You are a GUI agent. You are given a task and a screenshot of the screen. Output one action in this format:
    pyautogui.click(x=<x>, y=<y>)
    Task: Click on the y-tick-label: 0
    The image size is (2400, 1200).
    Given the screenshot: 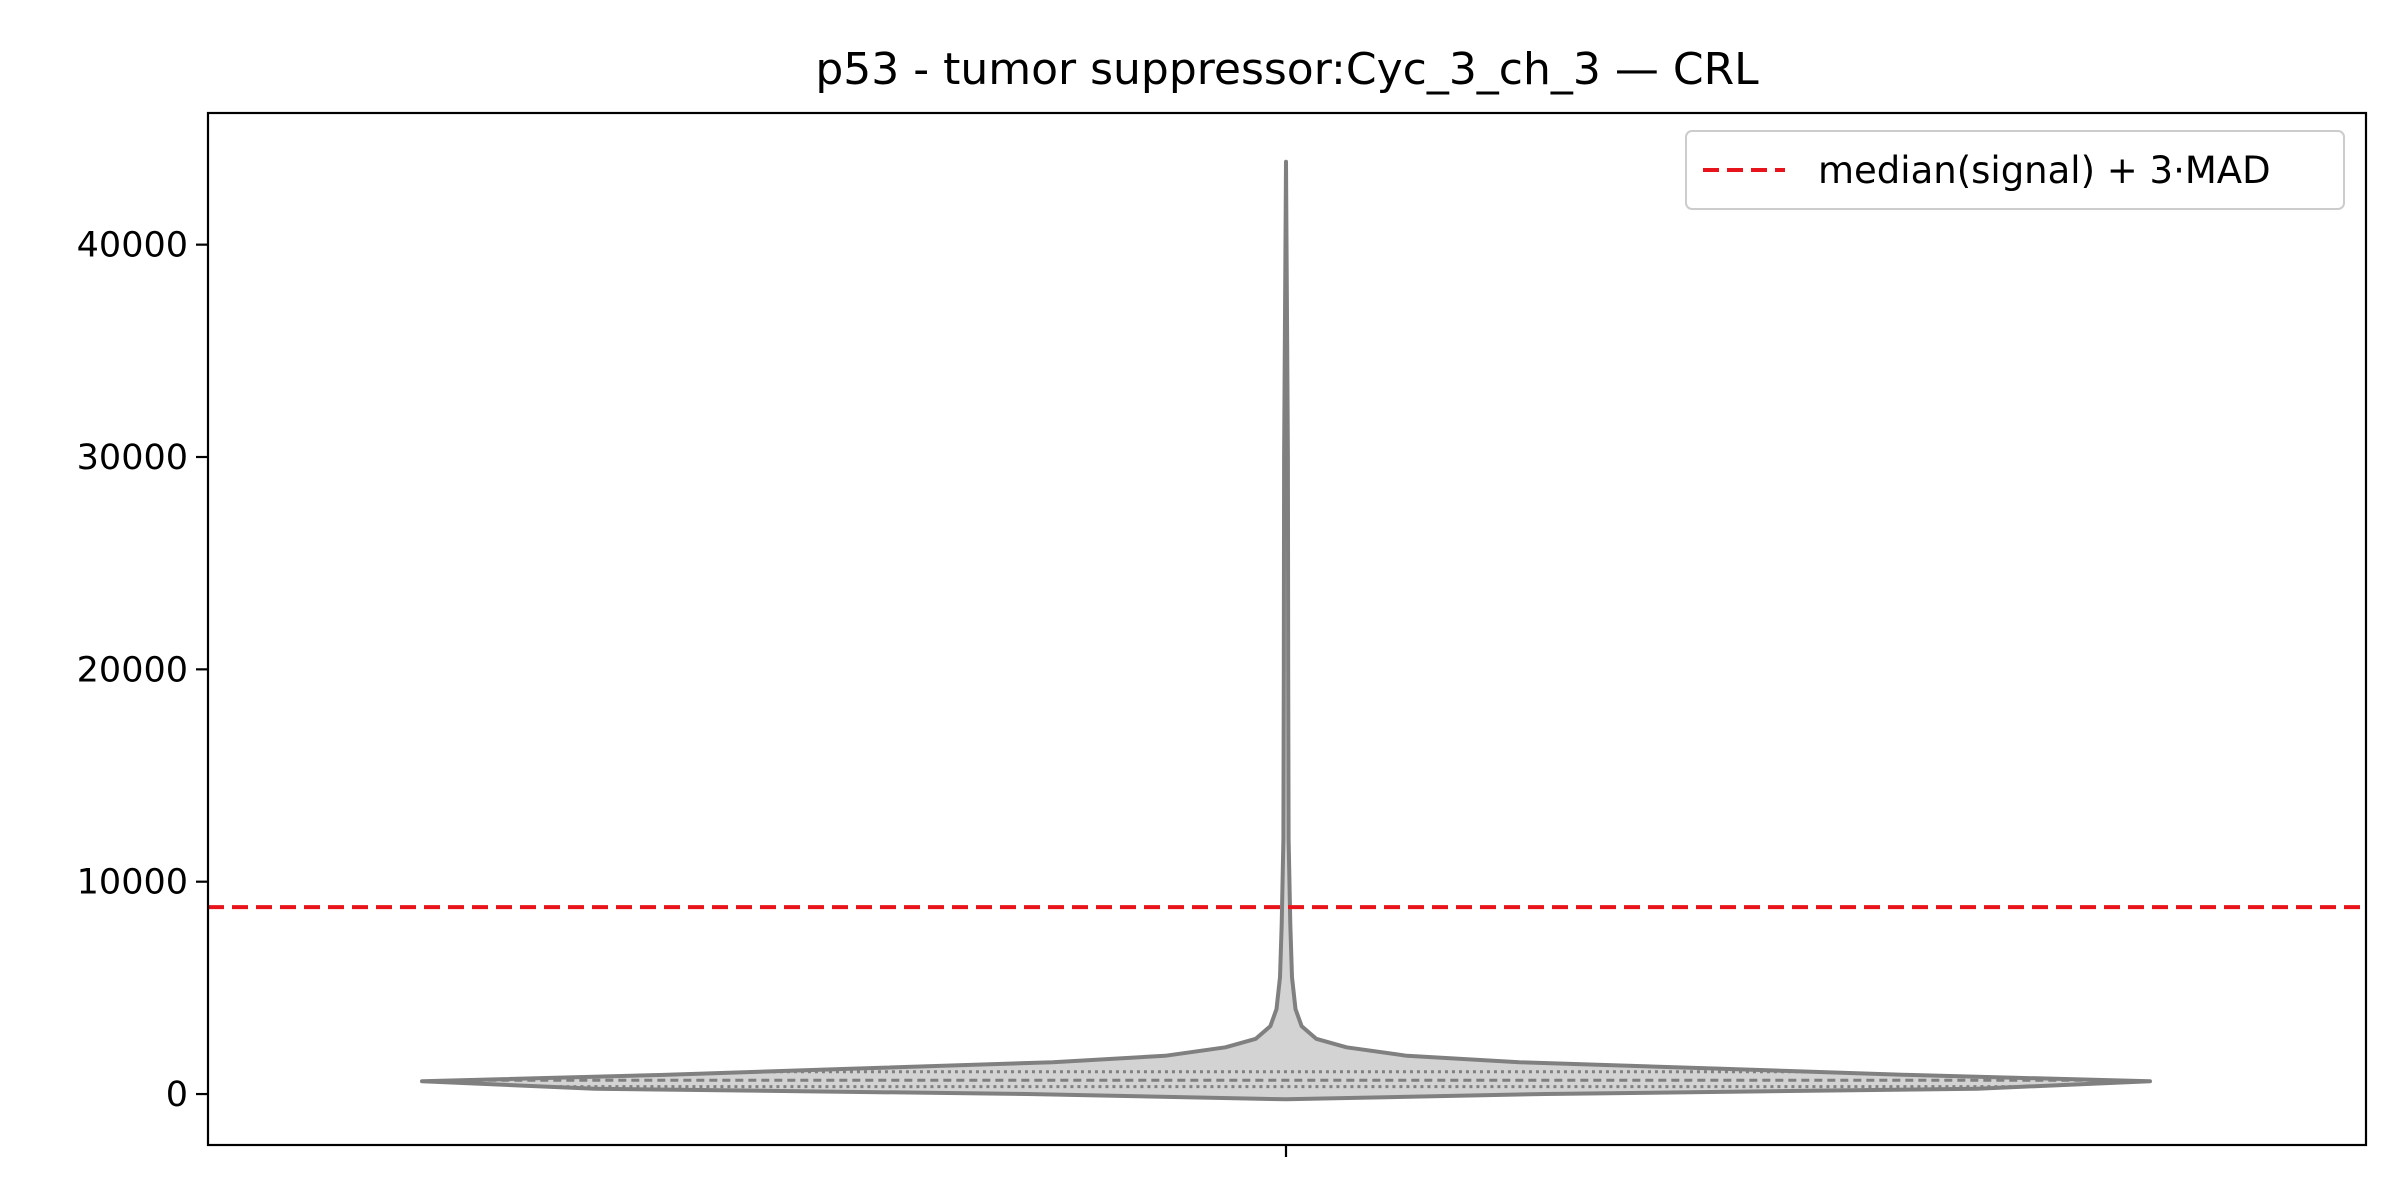 What is the action you would take?
    pyautogui.click(x=177, y=1095)
    